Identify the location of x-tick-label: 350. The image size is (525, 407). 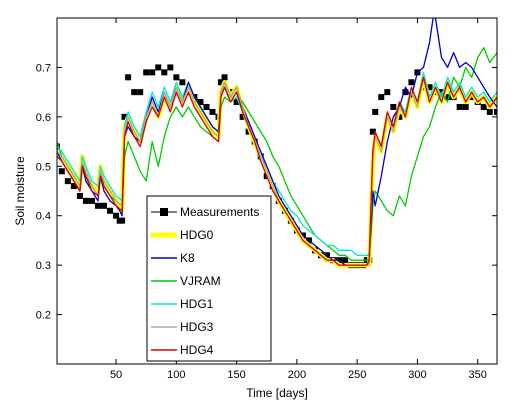
(478, 375).